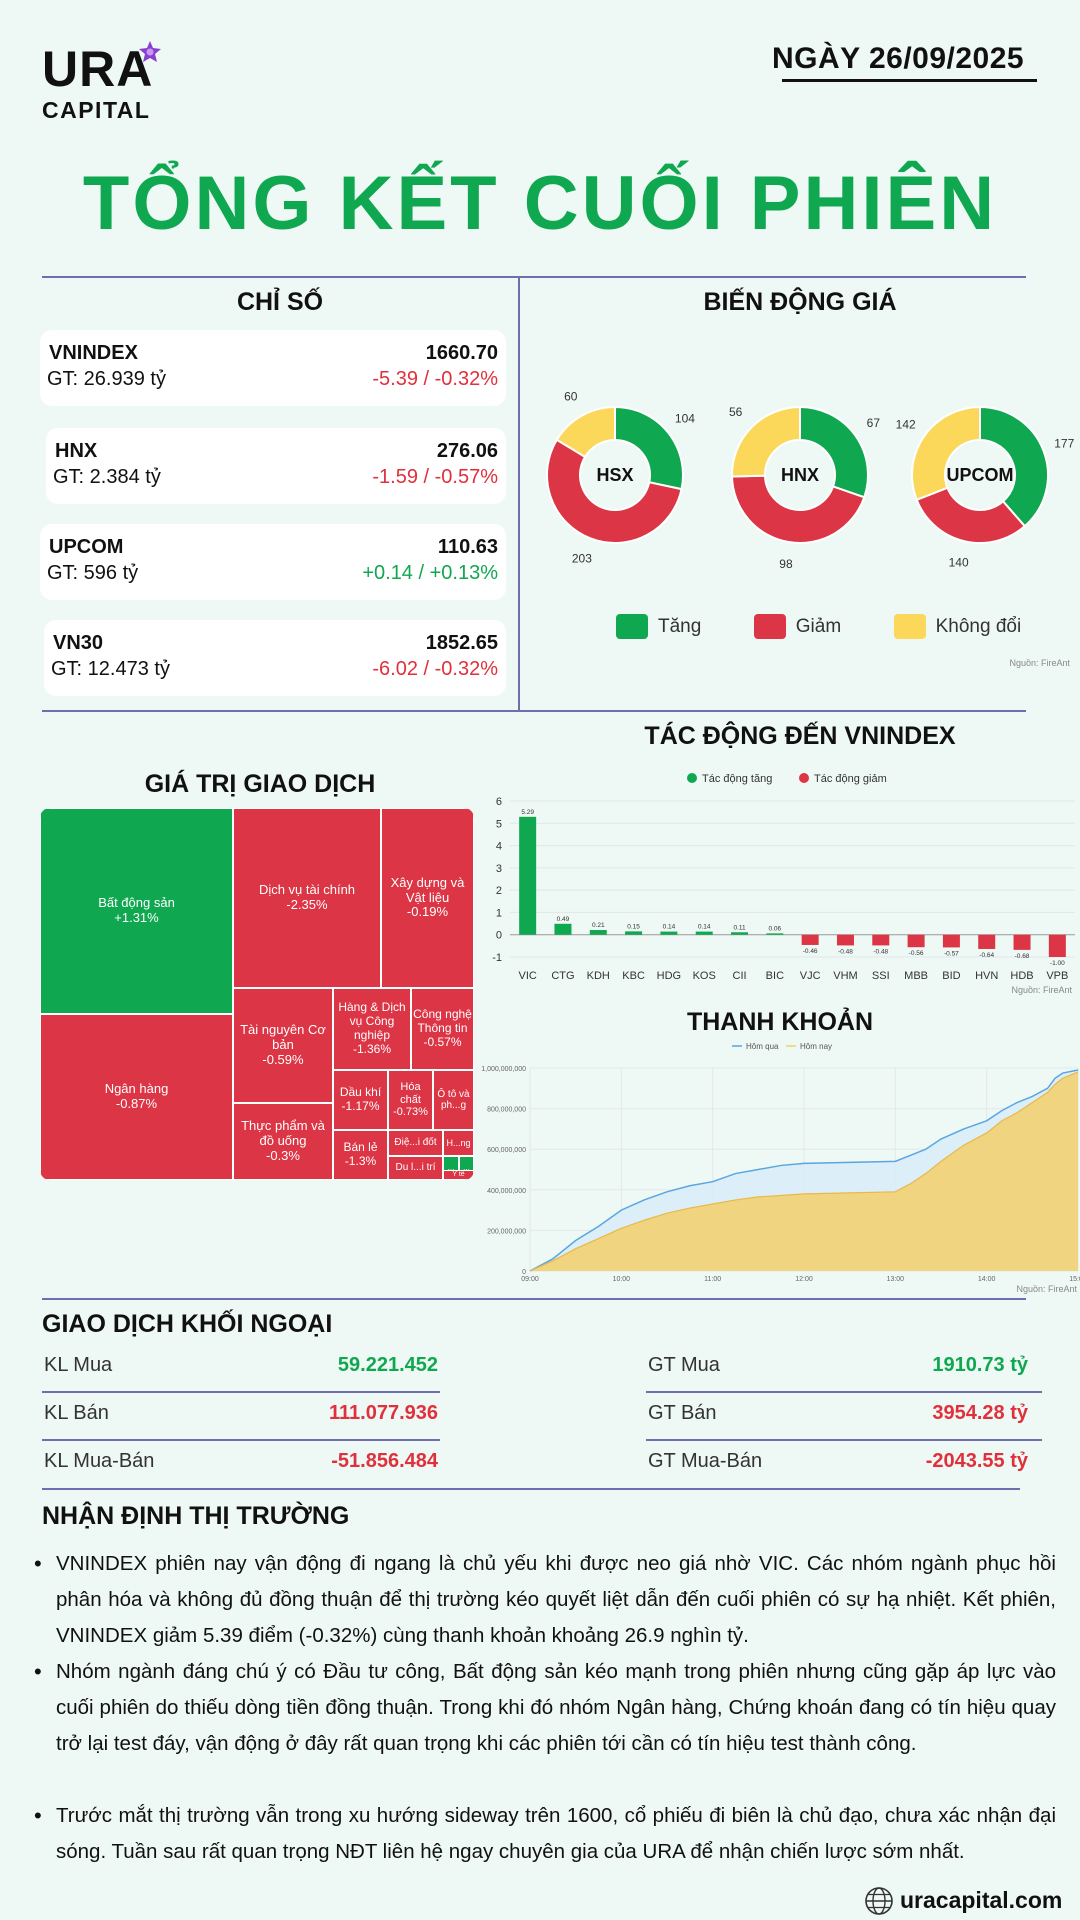 This screenshot has width=1080, height=1920. I want to click on x-tick-label: 11:00, so click(712, 1279).